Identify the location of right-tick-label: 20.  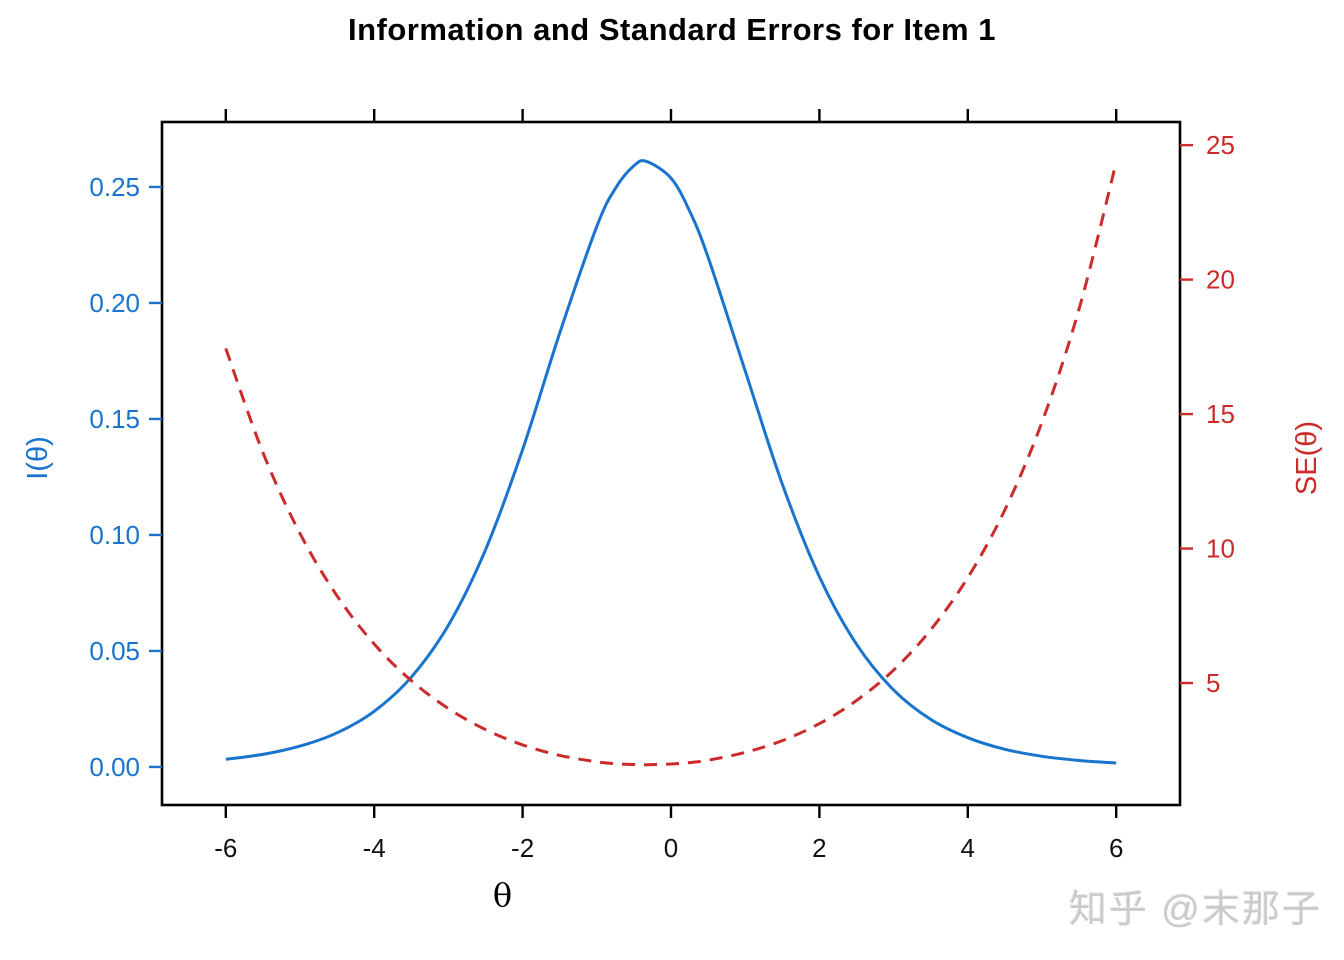
(1220, 280).